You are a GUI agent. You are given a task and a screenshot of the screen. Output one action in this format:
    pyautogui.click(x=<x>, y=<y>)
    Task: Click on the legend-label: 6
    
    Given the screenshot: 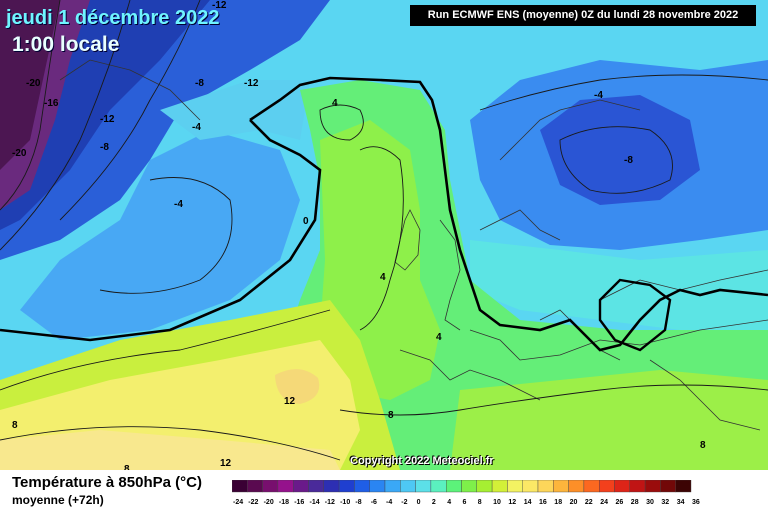 What is the action you would take?
    pyautogui.click(x=465, y=502)
    